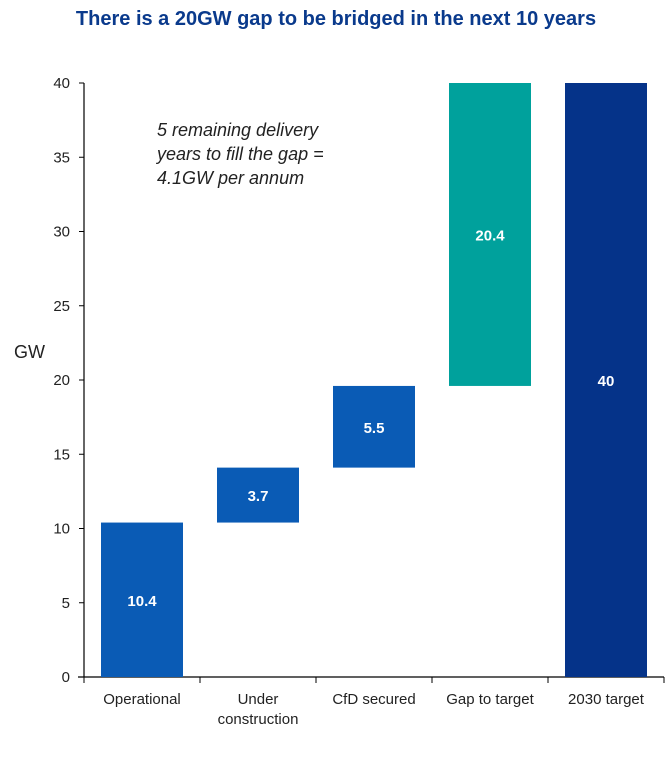  Describe the element at coordinates (373, 699) in the screenshot. I see `x-category-label: CfD secured` at that location.